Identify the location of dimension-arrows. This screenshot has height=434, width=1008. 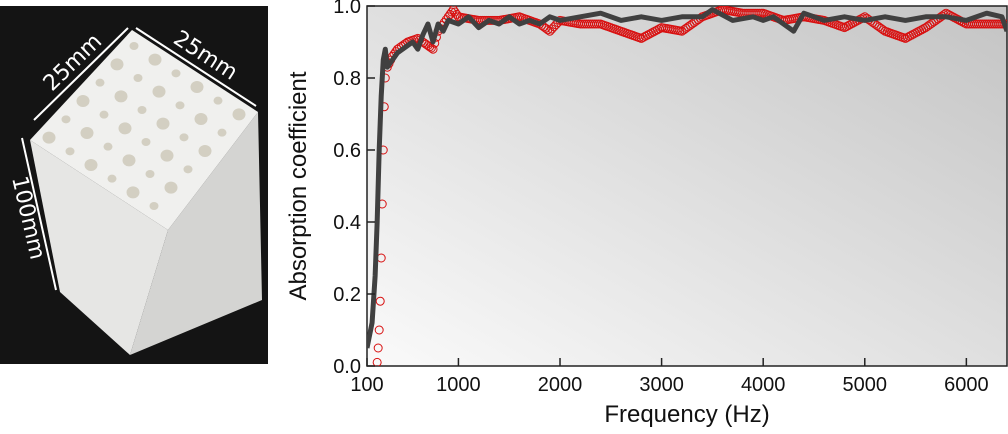
(139, 159).